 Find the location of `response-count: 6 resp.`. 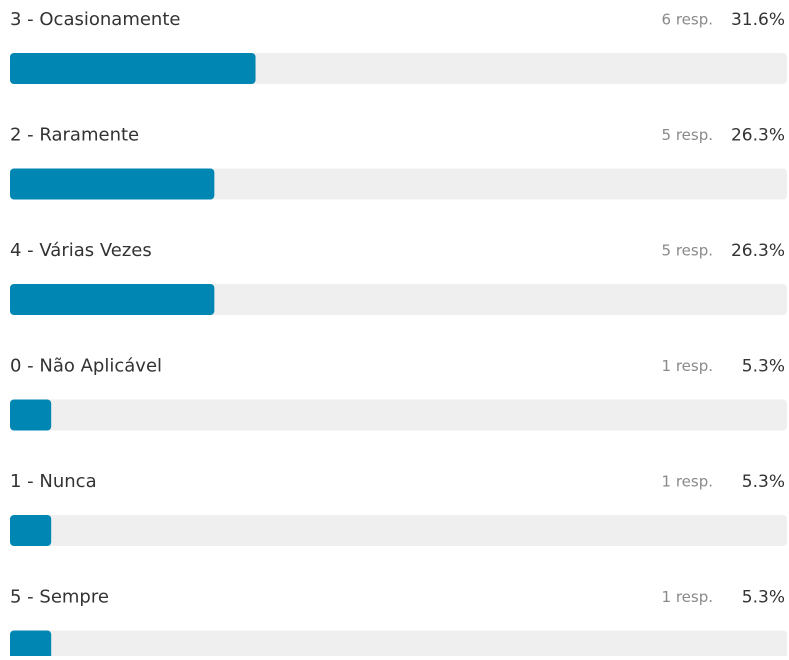

response-count: 6 resp. is located at coordinates (687, 20).